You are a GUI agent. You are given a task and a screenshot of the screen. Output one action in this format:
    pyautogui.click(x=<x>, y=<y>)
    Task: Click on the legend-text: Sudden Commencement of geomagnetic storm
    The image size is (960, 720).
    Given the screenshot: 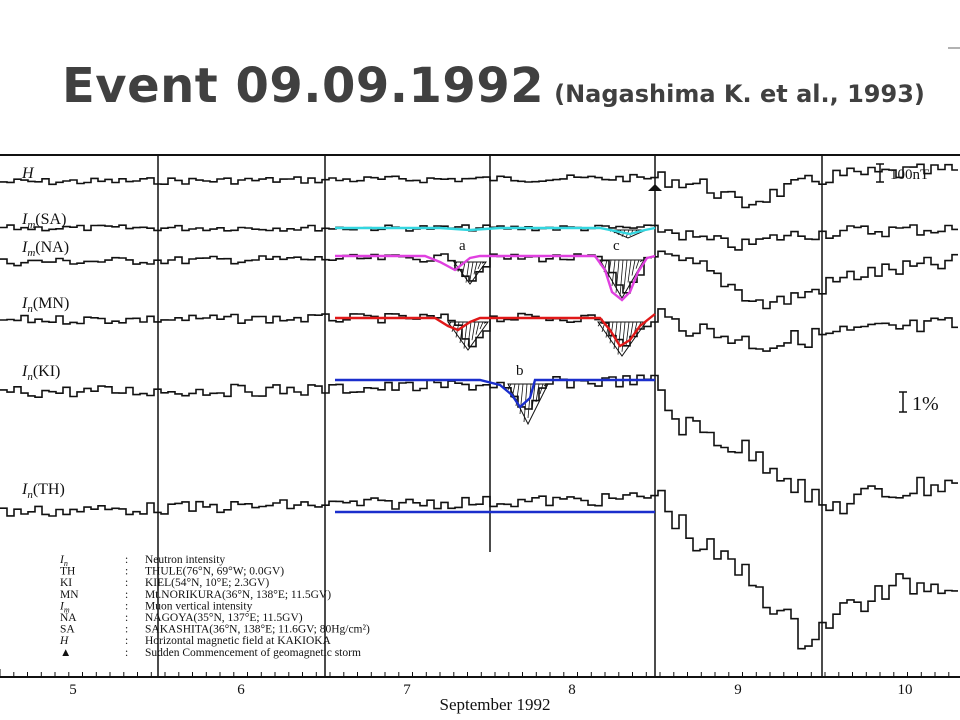 What is the action you would take?
    pyautogui.click(x=253, y=653)
    